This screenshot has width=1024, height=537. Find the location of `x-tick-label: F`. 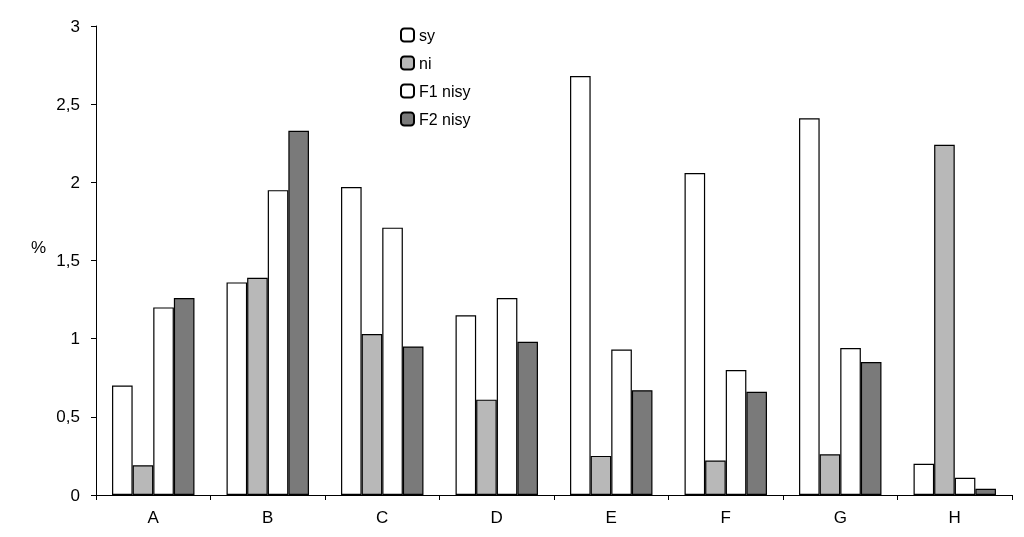

x-tick-label: F is located at coordinates (725, 517).